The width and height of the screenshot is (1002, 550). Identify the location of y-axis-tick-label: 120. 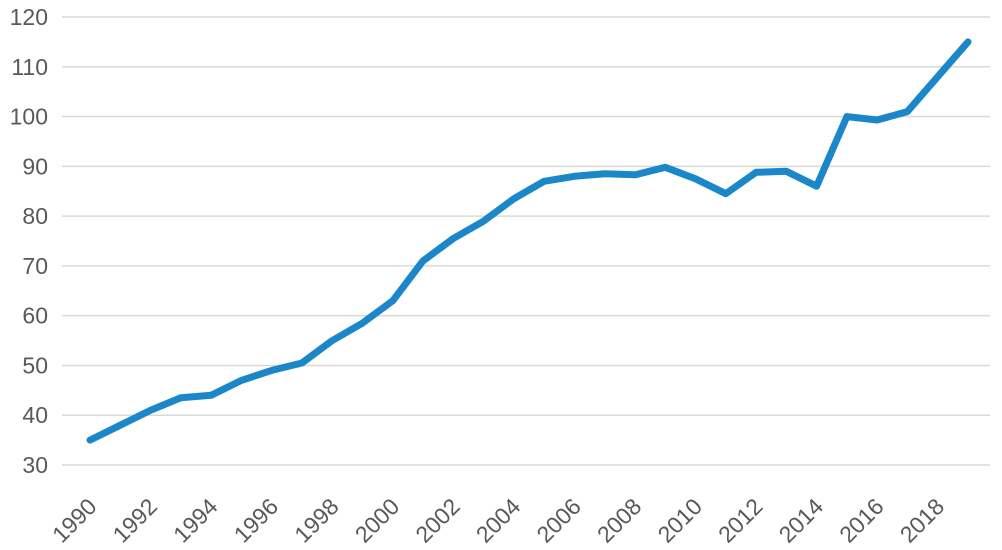
(29, 17).